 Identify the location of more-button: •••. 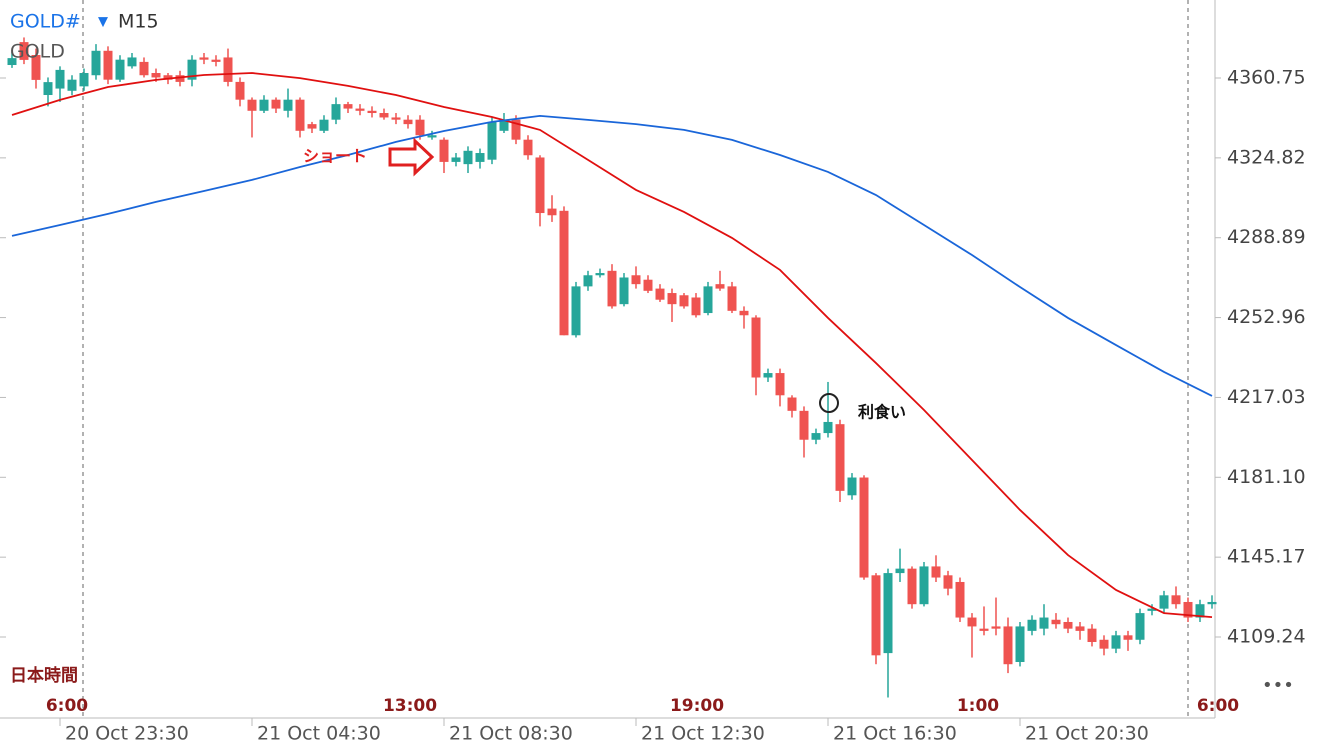
(1278, 685).